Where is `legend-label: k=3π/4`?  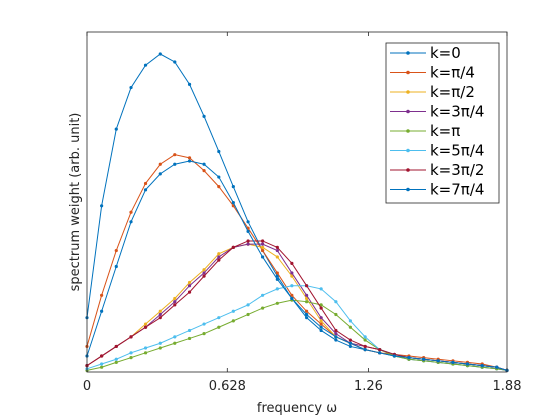
legend-label: k=3π/4 is located at coordinates (457, 112).